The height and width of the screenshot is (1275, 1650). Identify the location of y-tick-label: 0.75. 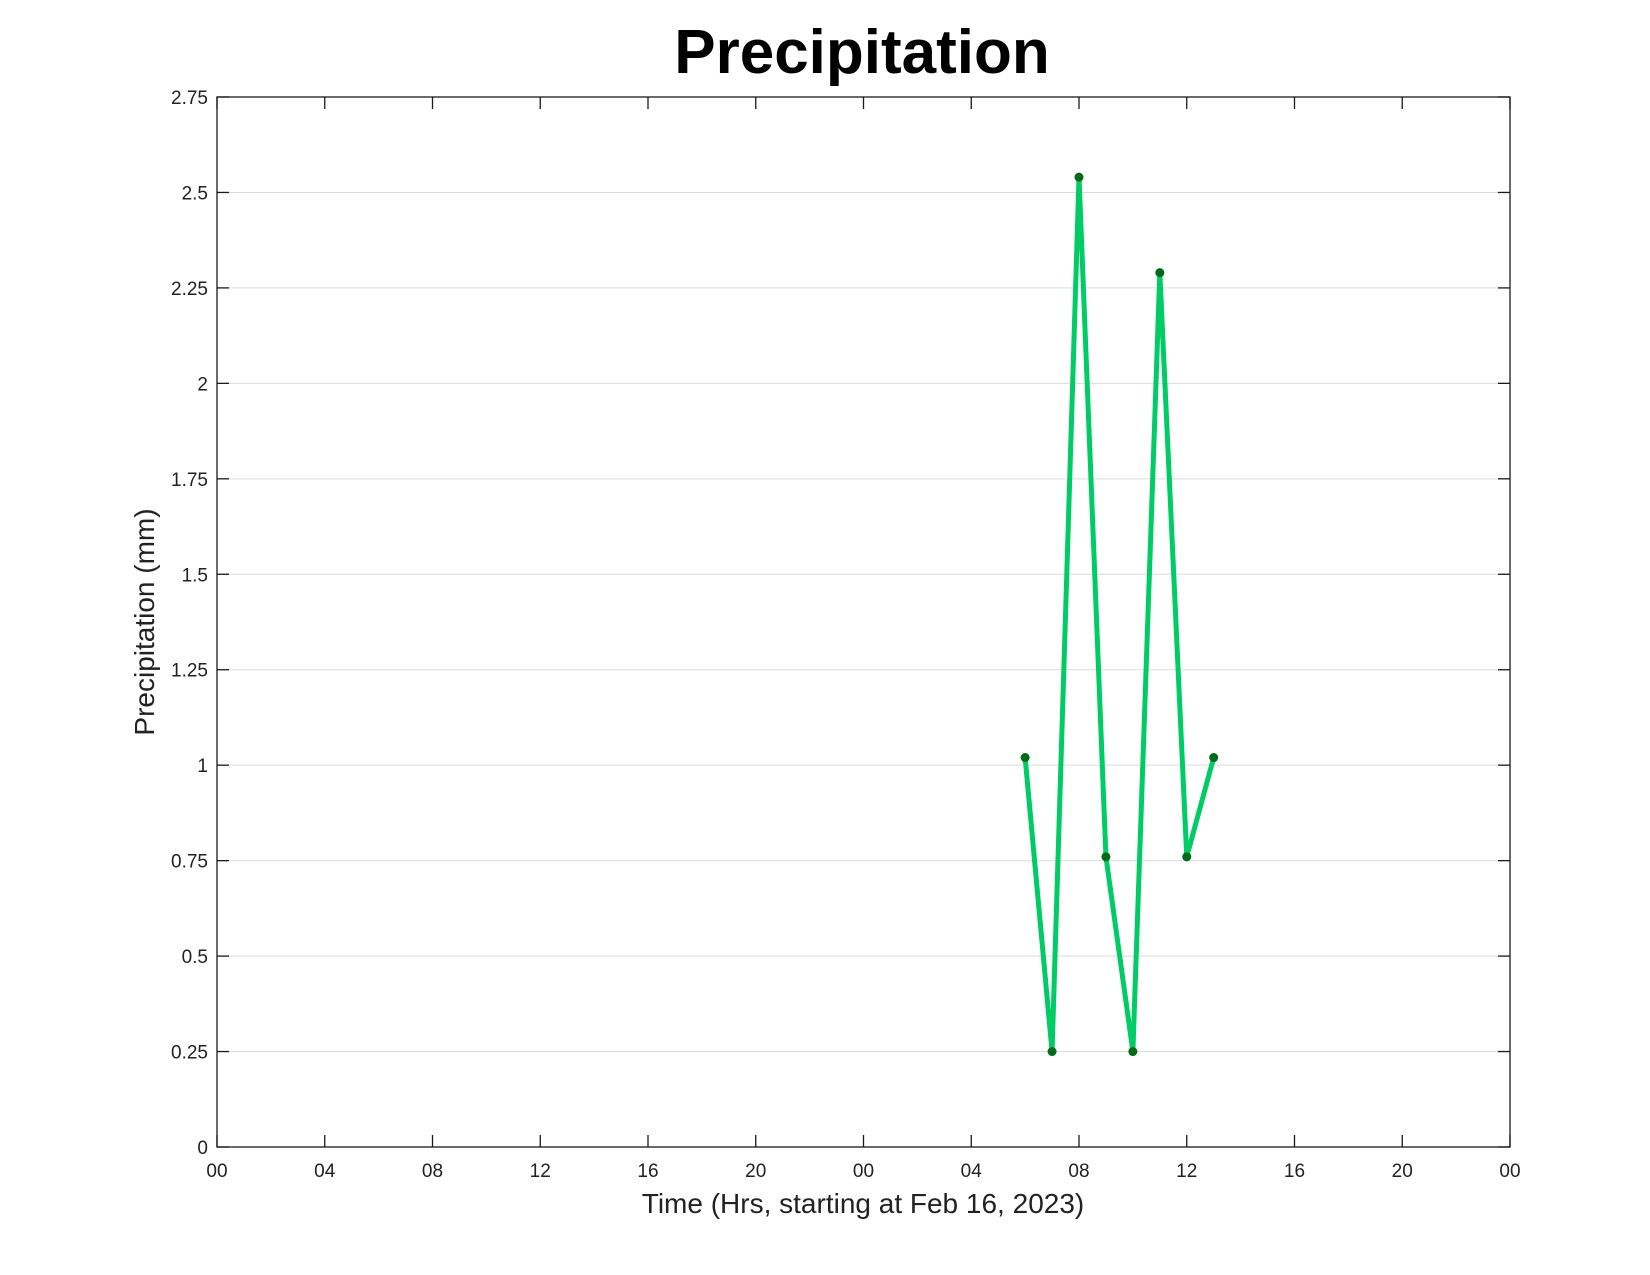
(189, 862).